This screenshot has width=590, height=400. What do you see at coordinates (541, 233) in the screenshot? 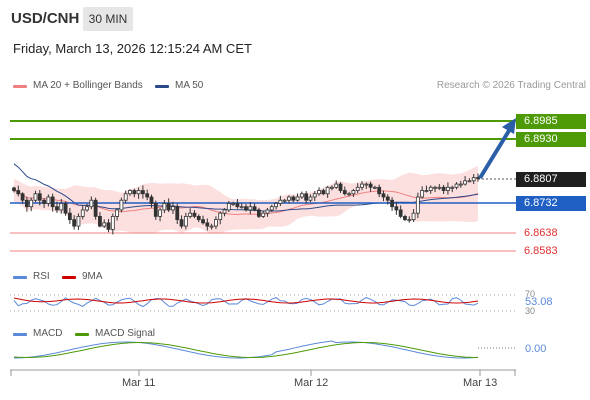
I see `support-1-label: 6.8638` at bounding box center [541, 233].